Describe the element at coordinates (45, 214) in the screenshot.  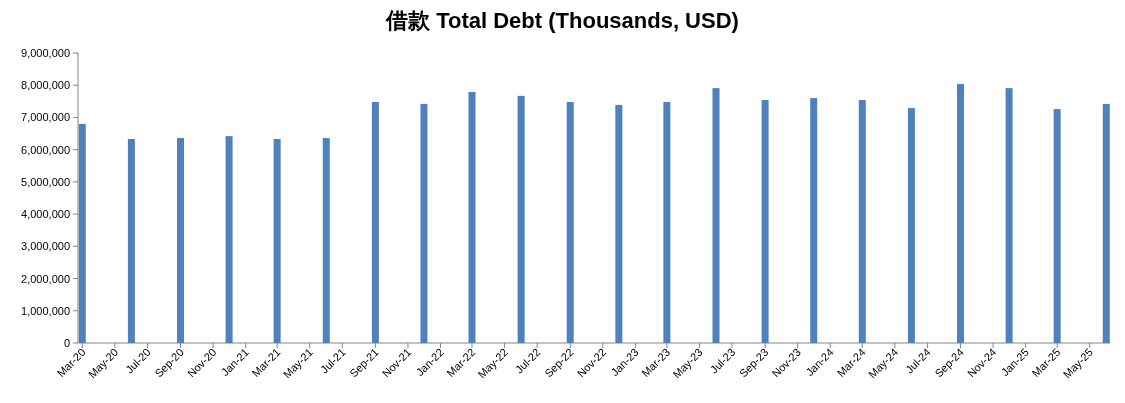
I see `y-tick-label: 4,000,000` at that location.